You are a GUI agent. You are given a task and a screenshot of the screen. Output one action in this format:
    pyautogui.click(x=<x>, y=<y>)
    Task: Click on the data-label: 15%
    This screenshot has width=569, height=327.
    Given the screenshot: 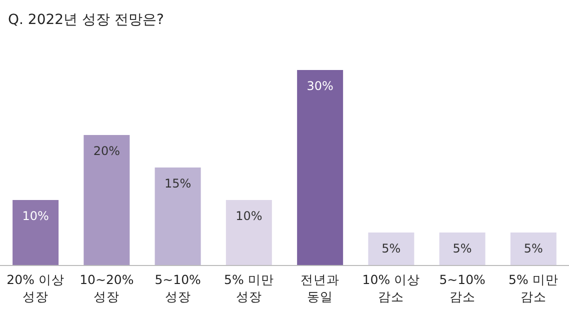 What is the action you would take?
    pyautogui.click(x=178, y=183)
    